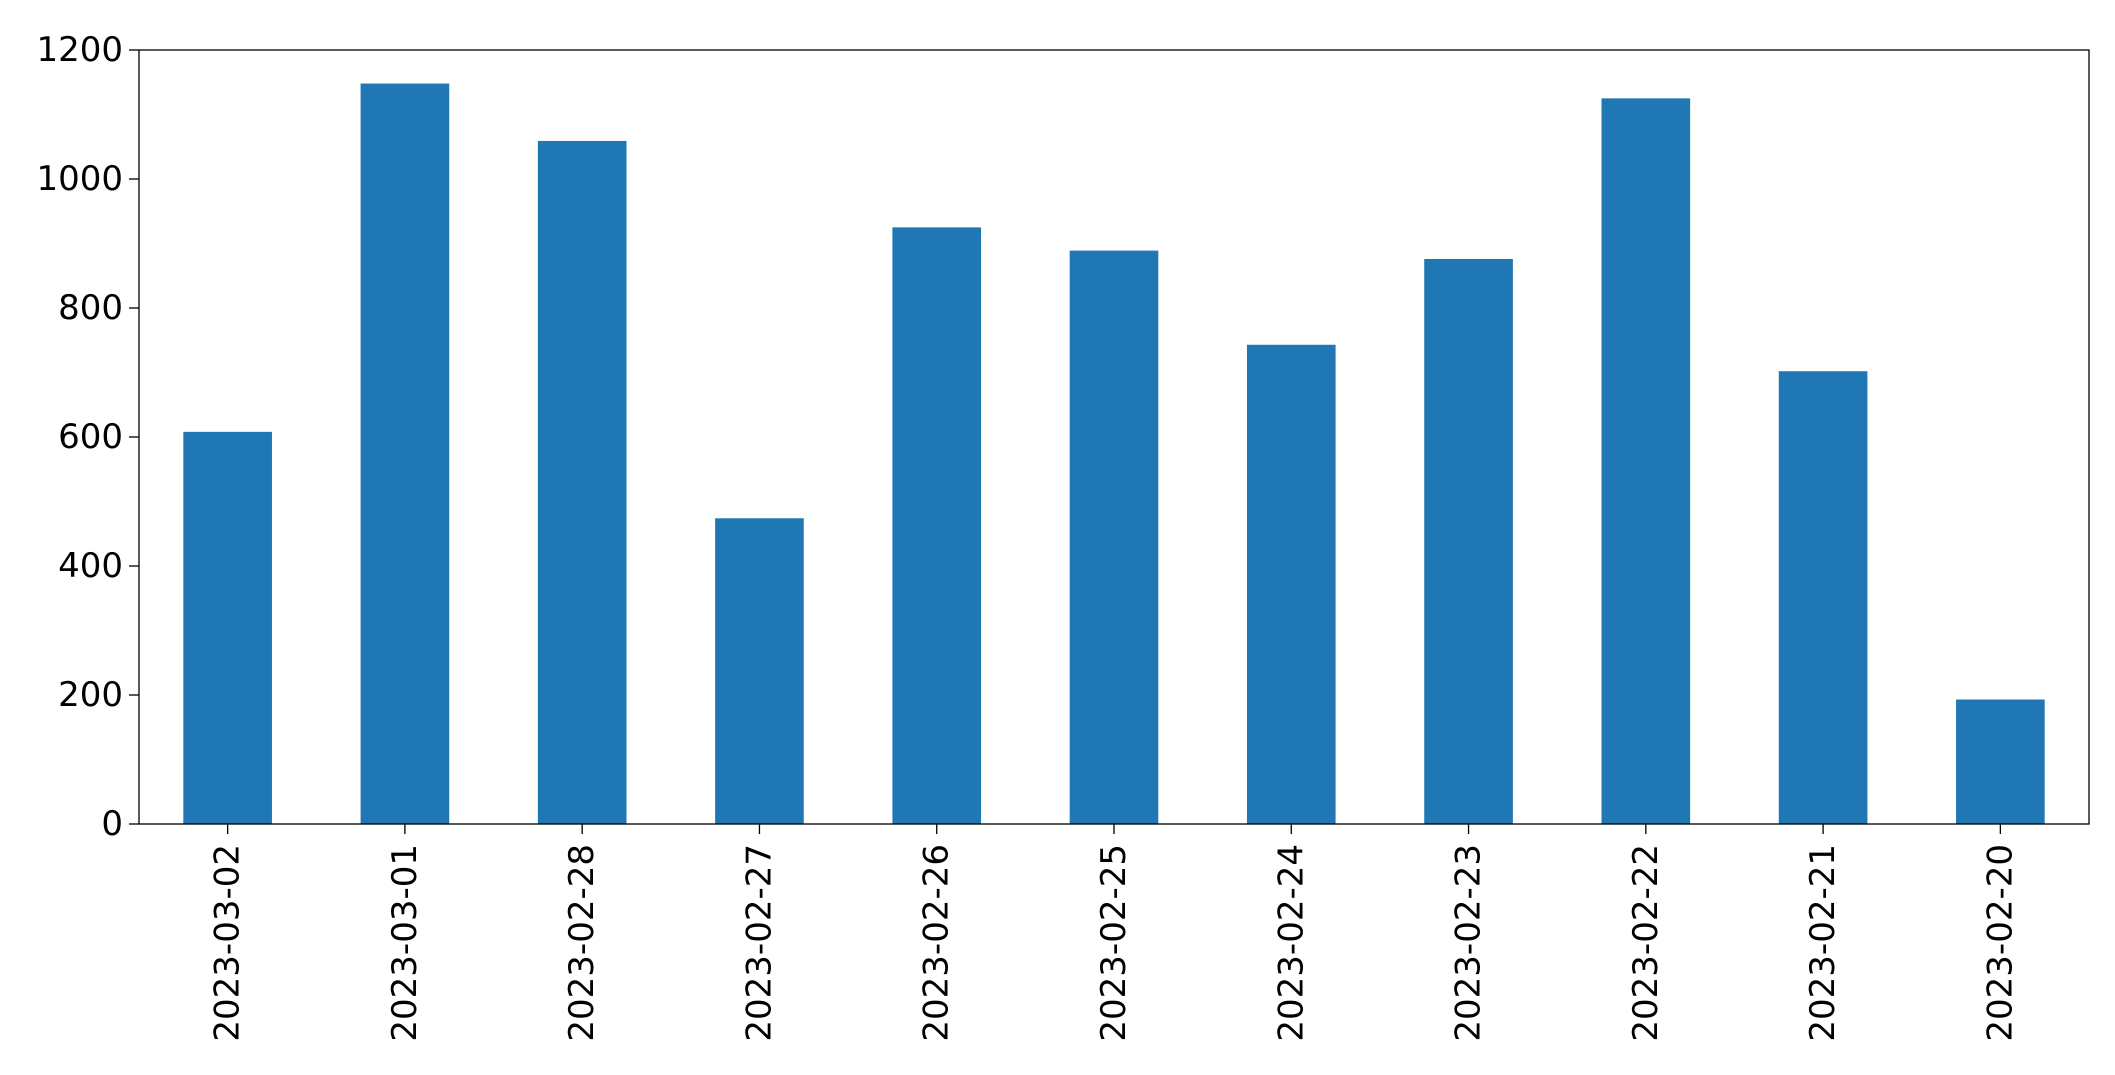 Image resolution: width=2115 pixels, height=1075 pixels. Describe the element at coordinates (90, 308) in the screenshot. I see `y-tick-label: 800` at that location.